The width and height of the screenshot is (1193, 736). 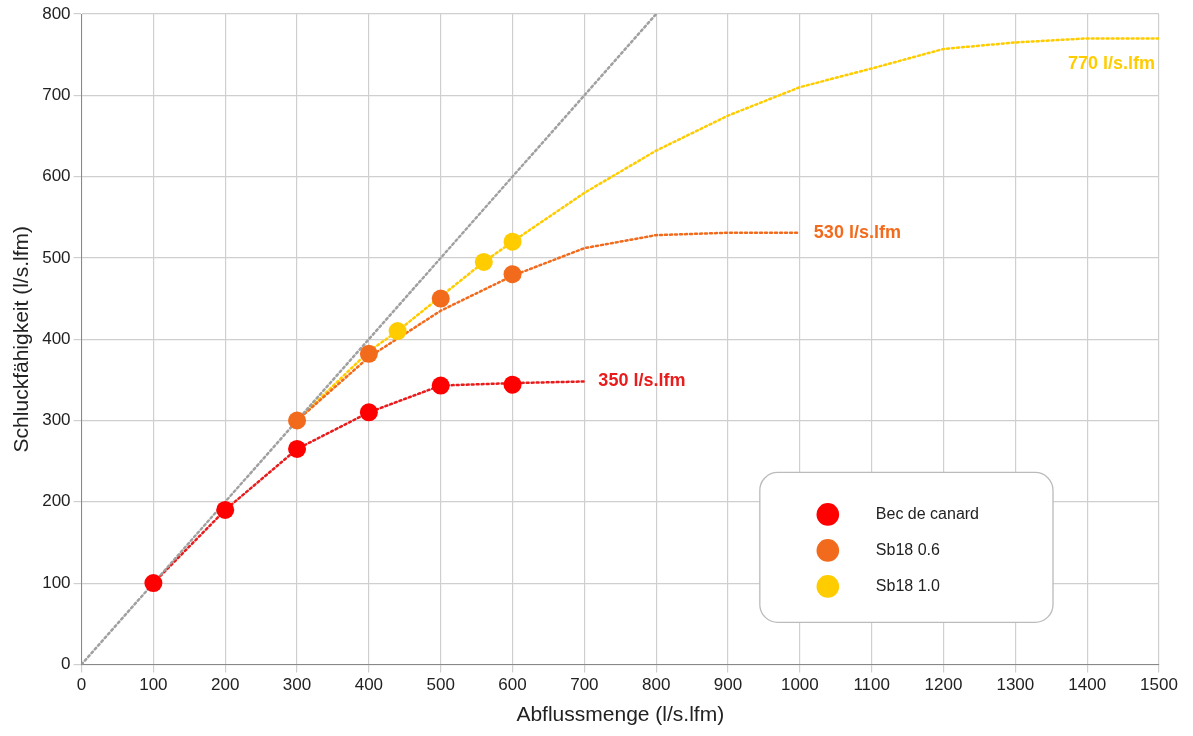 What do you see at coordinates (81, 685) in the screenshot?
I see `x-tick-label: 0` at bounding box center [81, 685].